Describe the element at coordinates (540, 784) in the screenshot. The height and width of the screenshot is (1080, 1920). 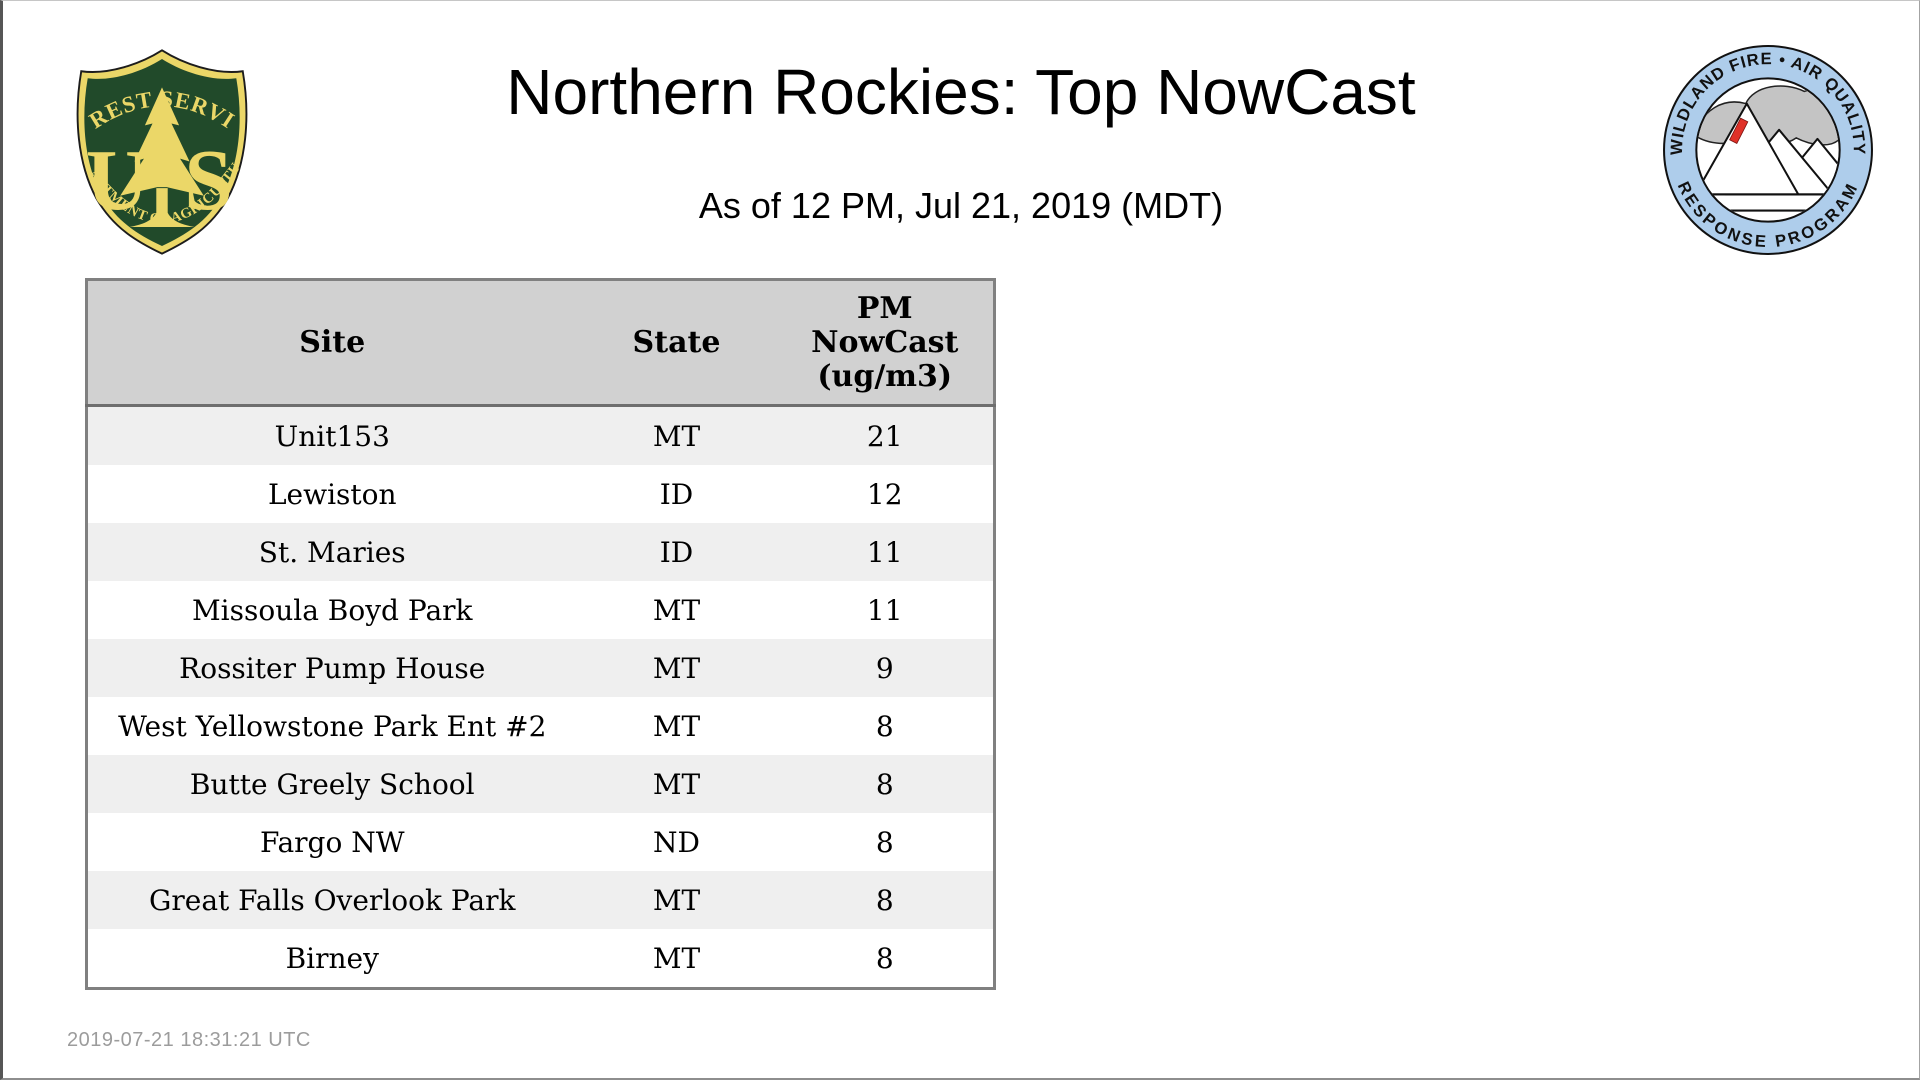
I see `table-row: Butte Greely School MT 8` at that location.